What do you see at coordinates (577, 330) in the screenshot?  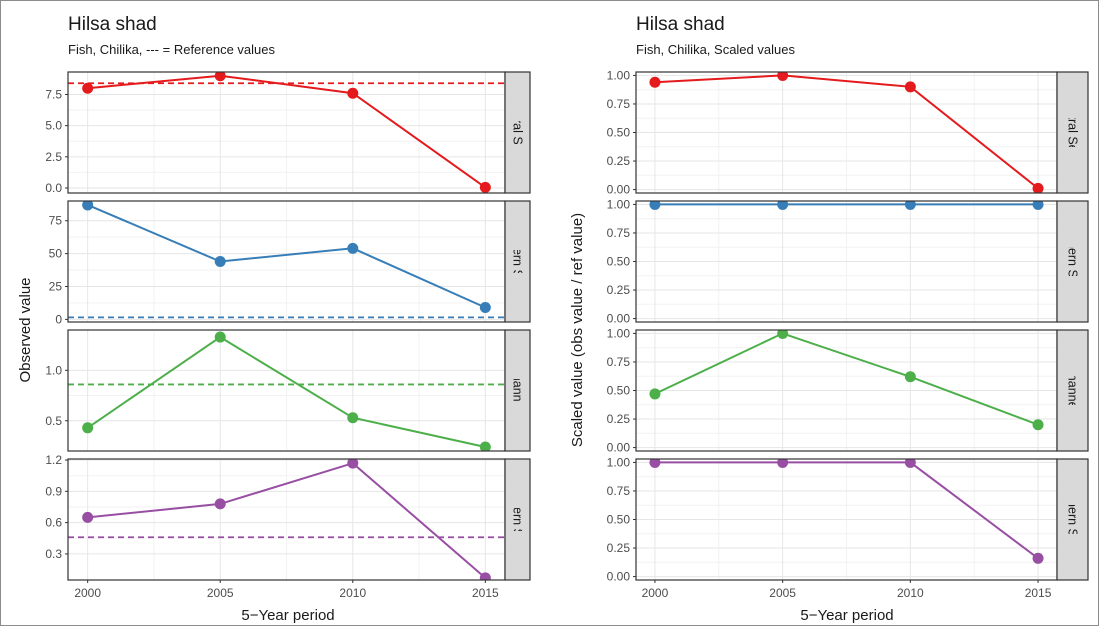 I see `y-axis-label: Scaled value (obs value / ref value)` at bounding box center [577, 330].